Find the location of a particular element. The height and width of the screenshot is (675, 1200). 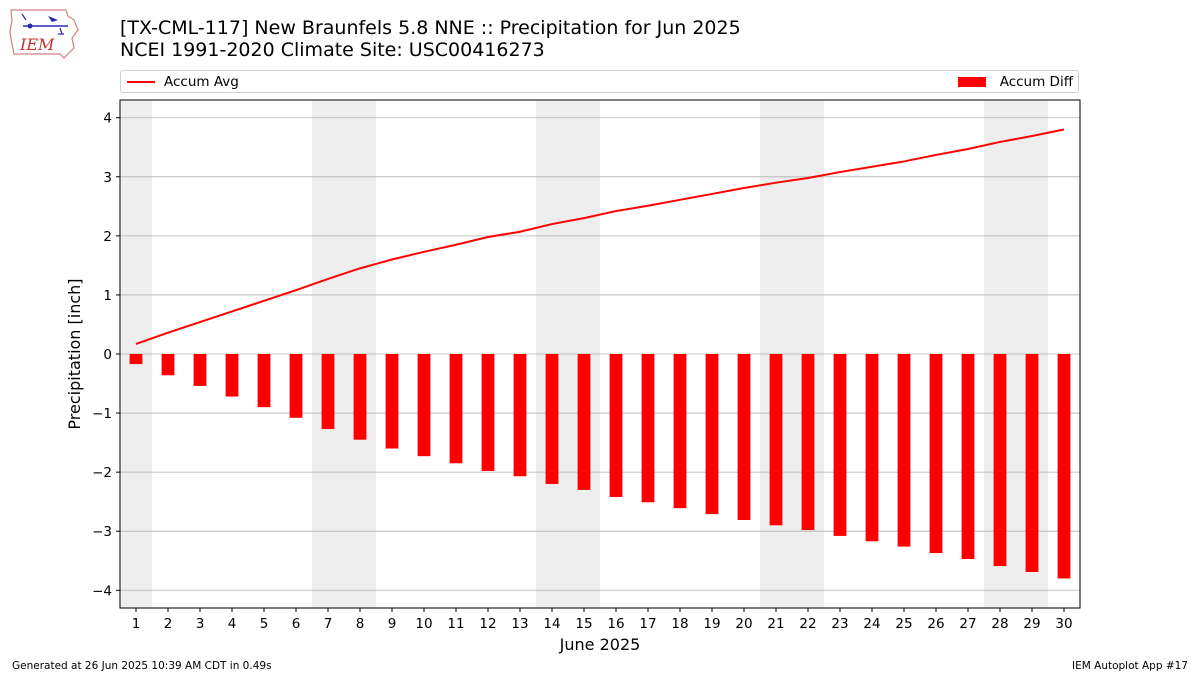

x-tick-label: 19 is located at coordinates (711, 624).